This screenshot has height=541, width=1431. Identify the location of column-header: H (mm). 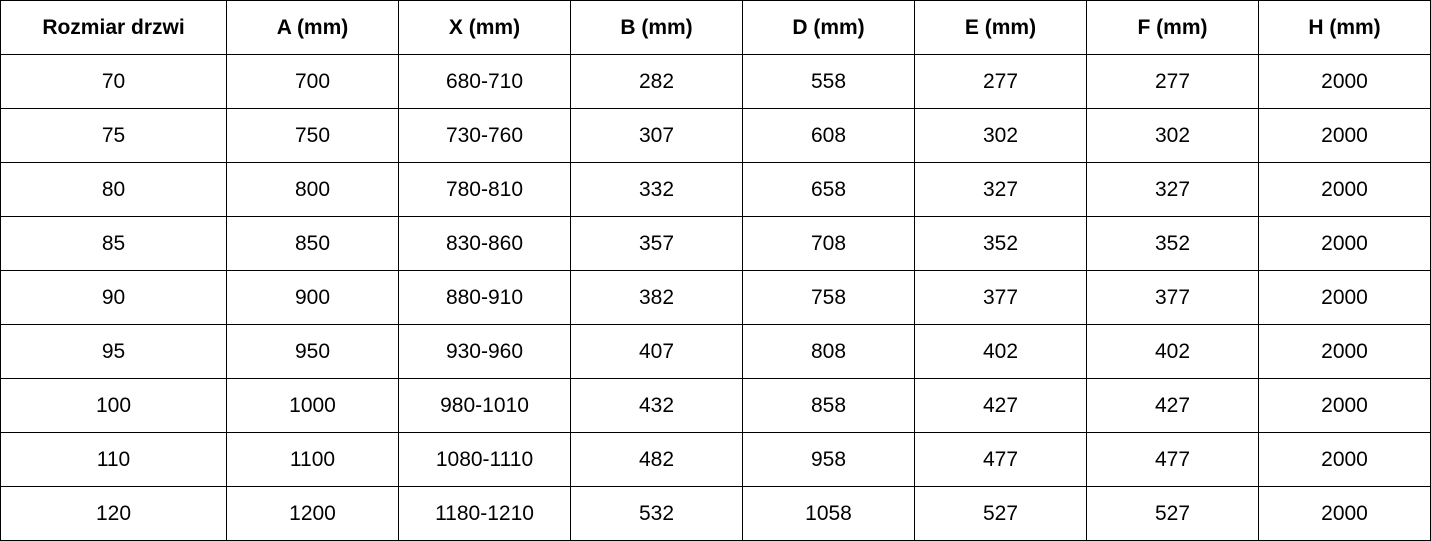
(1344, 27).